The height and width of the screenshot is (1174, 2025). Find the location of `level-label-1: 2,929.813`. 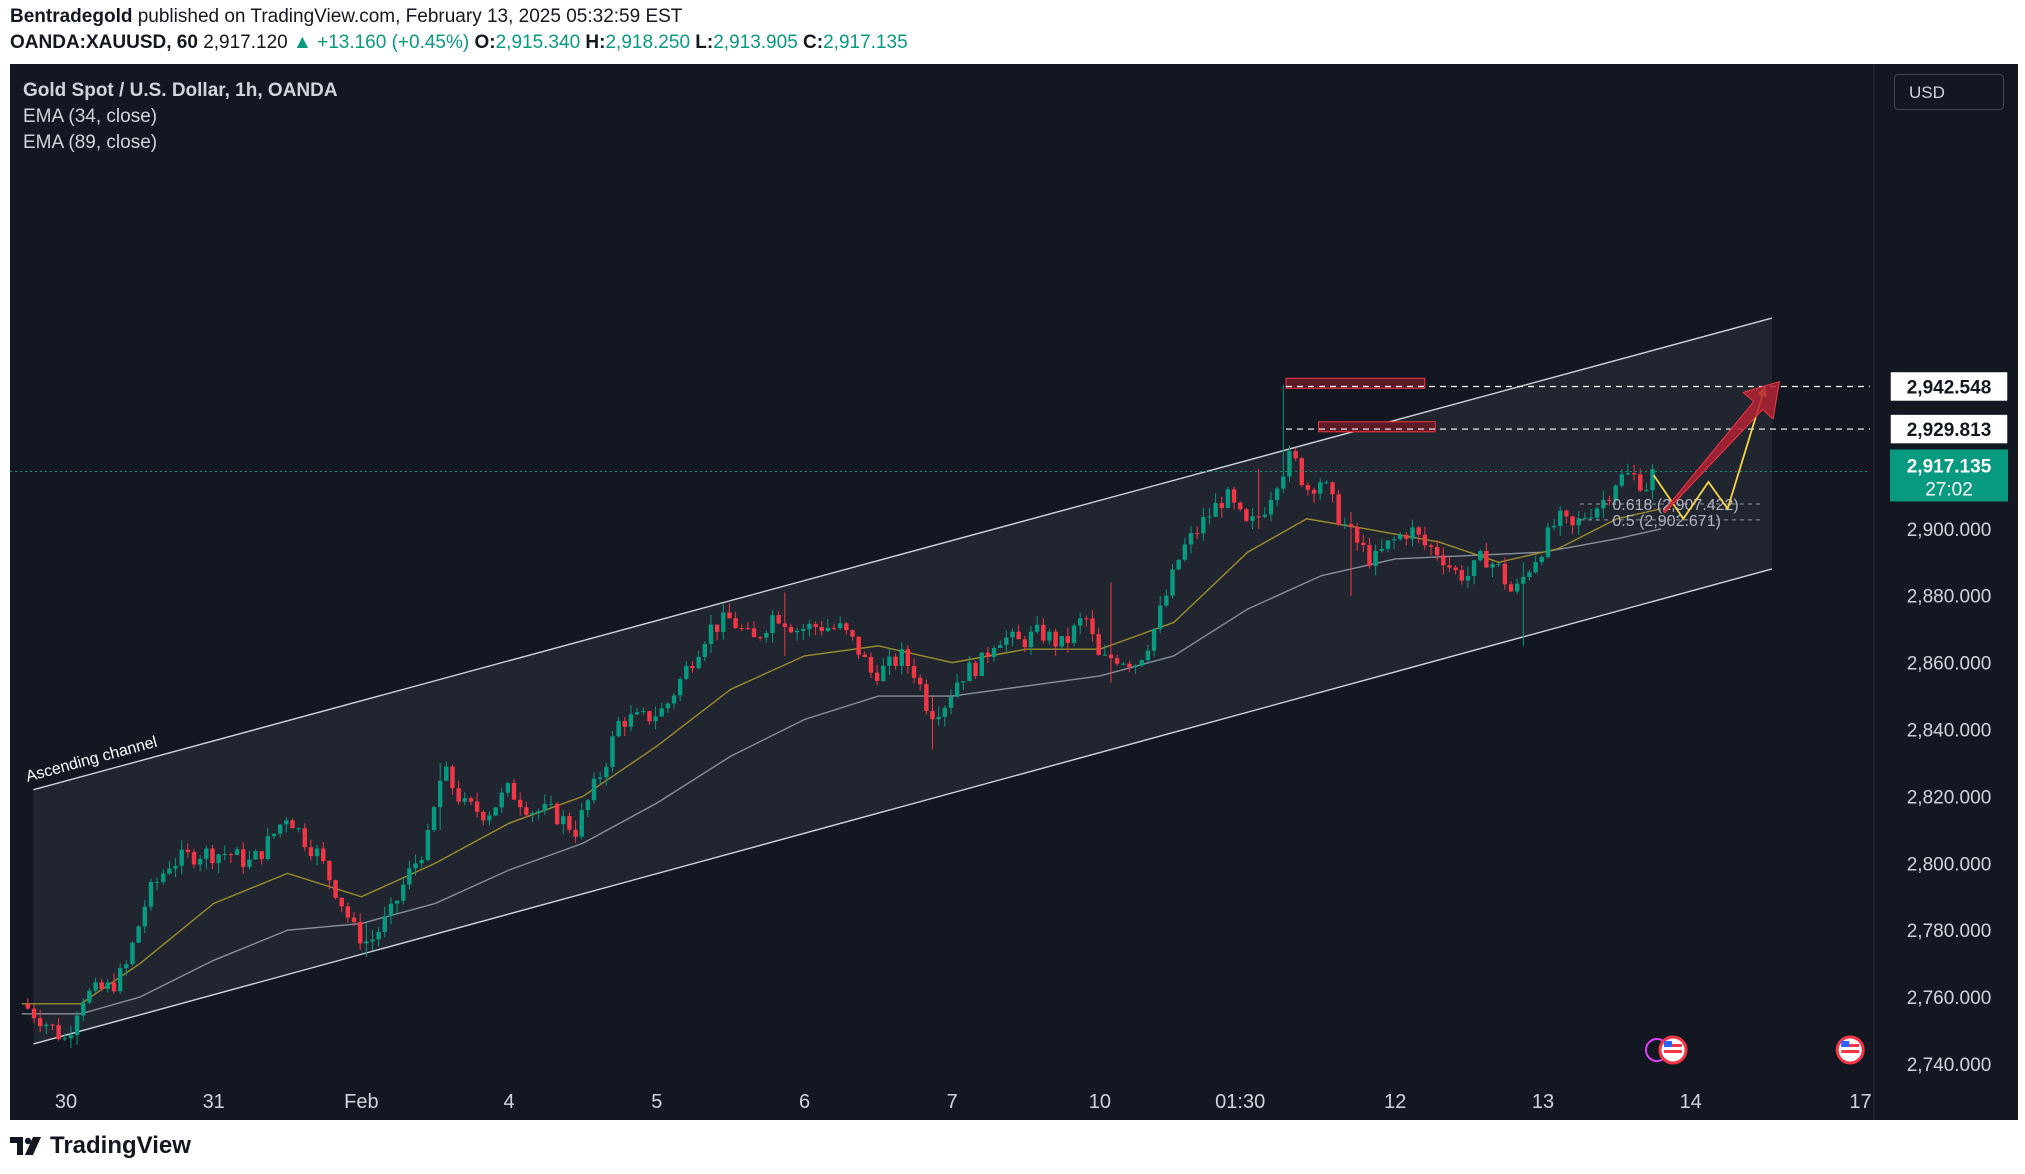

level-label-1: 2,929.813 is located at coordinates (1949, 430).